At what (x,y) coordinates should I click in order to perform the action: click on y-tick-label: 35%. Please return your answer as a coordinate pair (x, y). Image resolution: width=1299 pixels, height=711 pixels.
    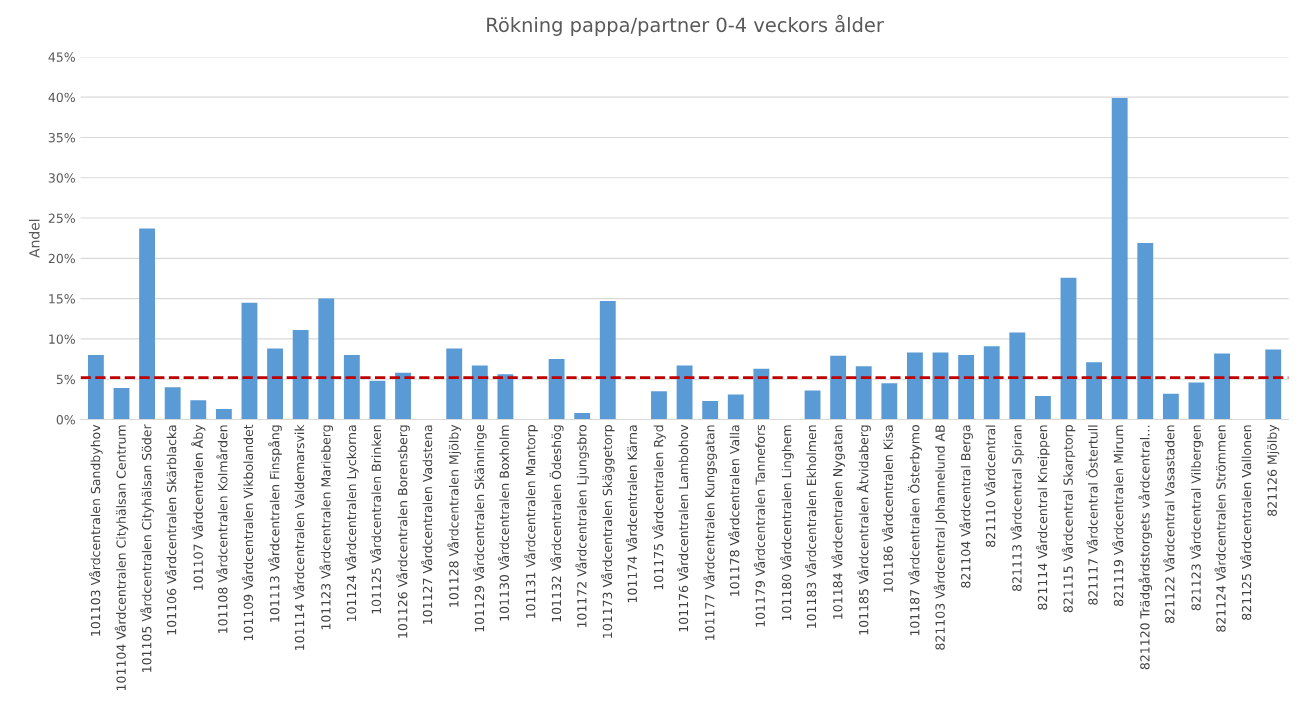
    Looking at the image, I should click on (61, 137).